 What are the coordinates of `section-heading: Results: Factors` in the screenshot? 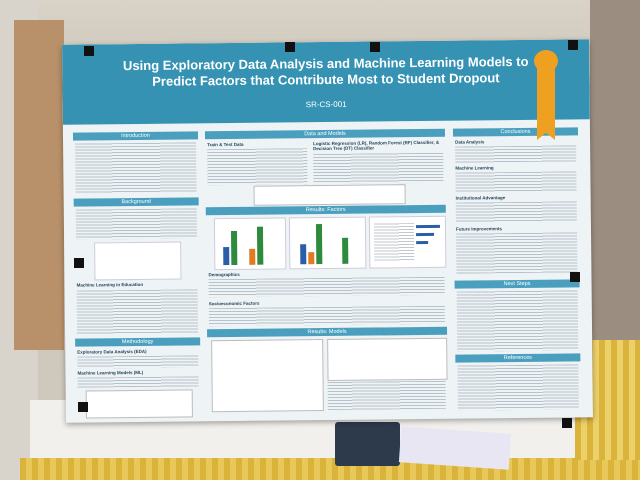 It's located at (325, 210).